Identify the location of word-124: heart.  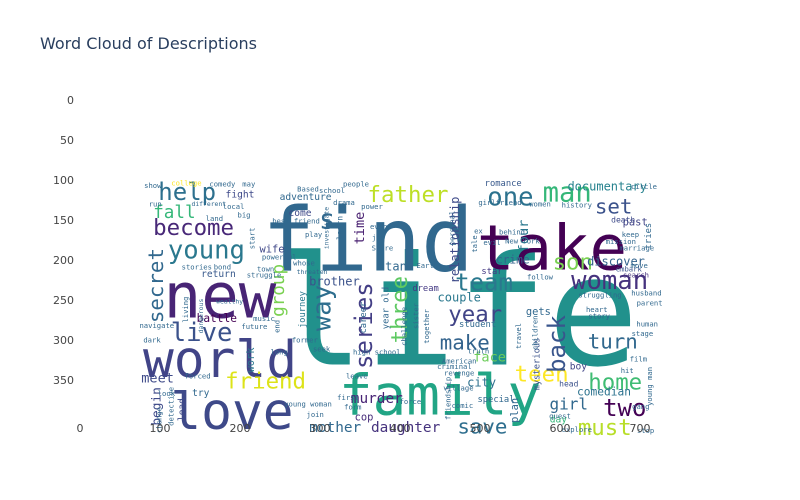
(597, 309).